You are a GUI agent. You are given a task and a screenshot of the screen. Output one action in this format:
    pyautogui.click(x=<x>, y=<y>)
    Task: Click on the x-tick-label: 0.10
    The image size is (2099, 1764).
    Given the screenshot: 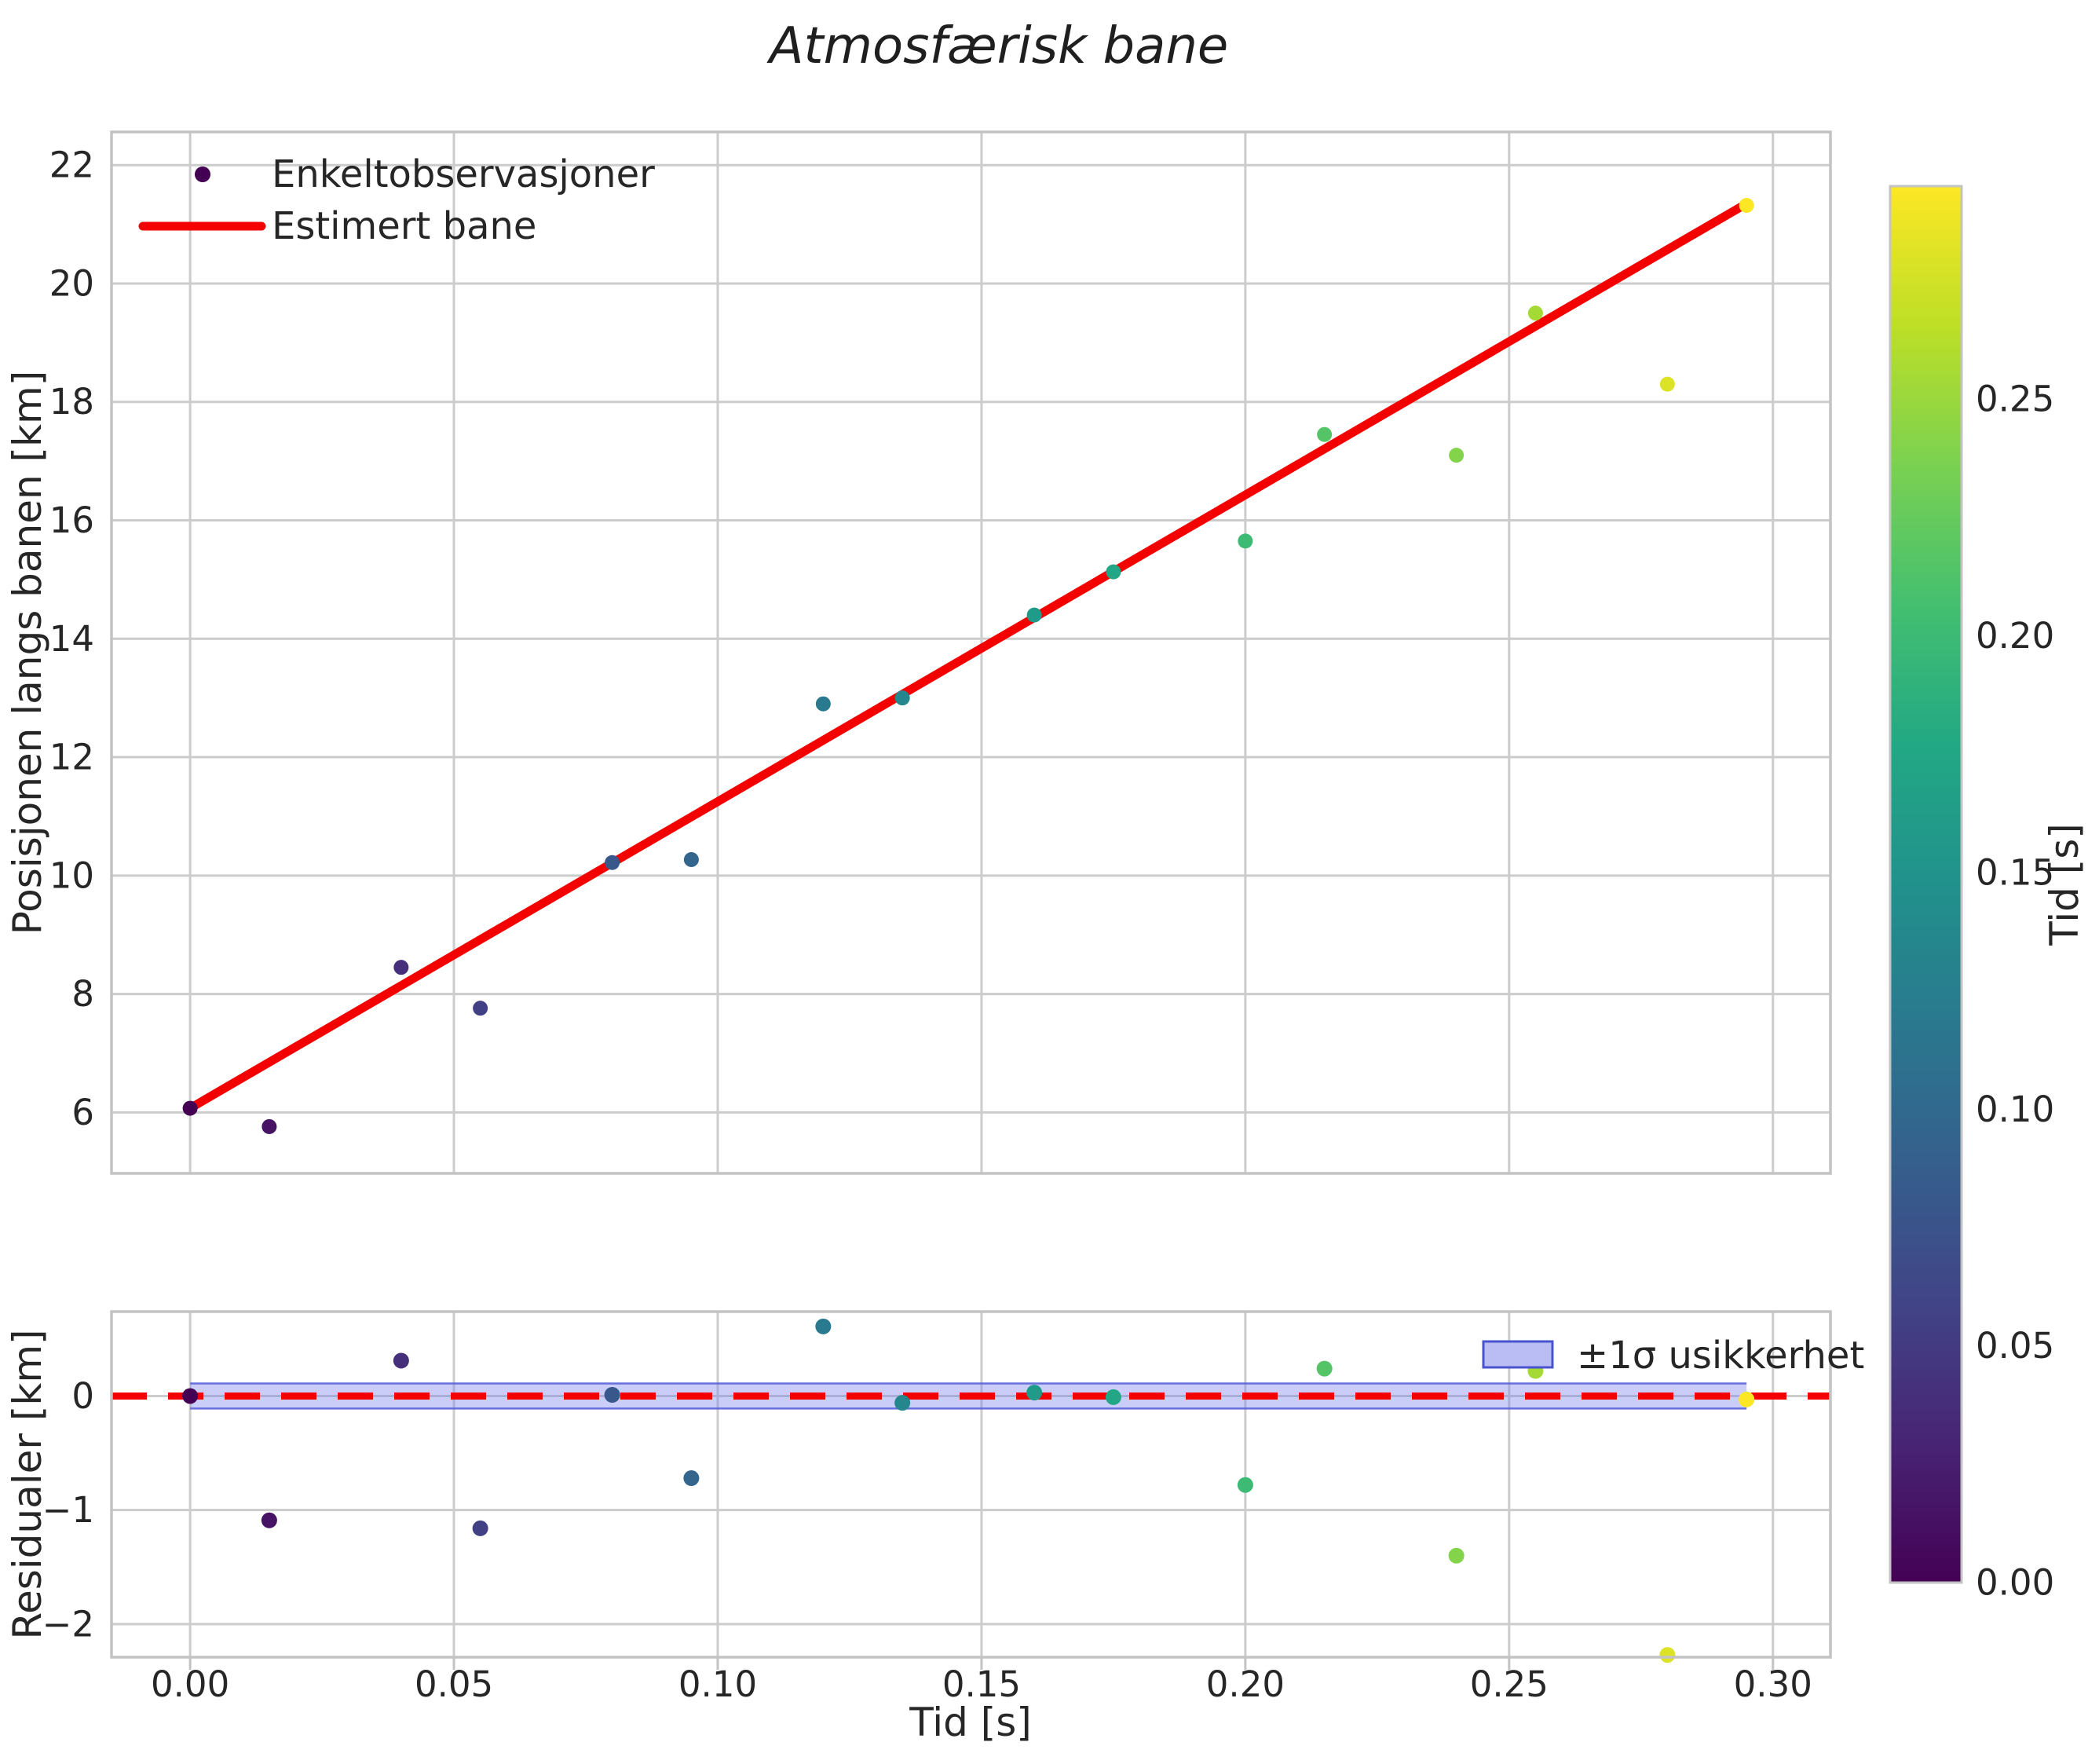 What is the action you would take?
    pyautogui.click(x=717, y=1684)
    